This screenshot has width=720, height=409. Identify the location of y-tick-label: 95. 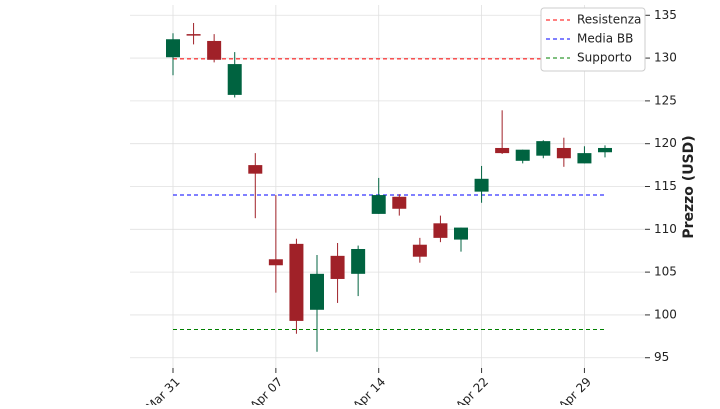
(661, 357).